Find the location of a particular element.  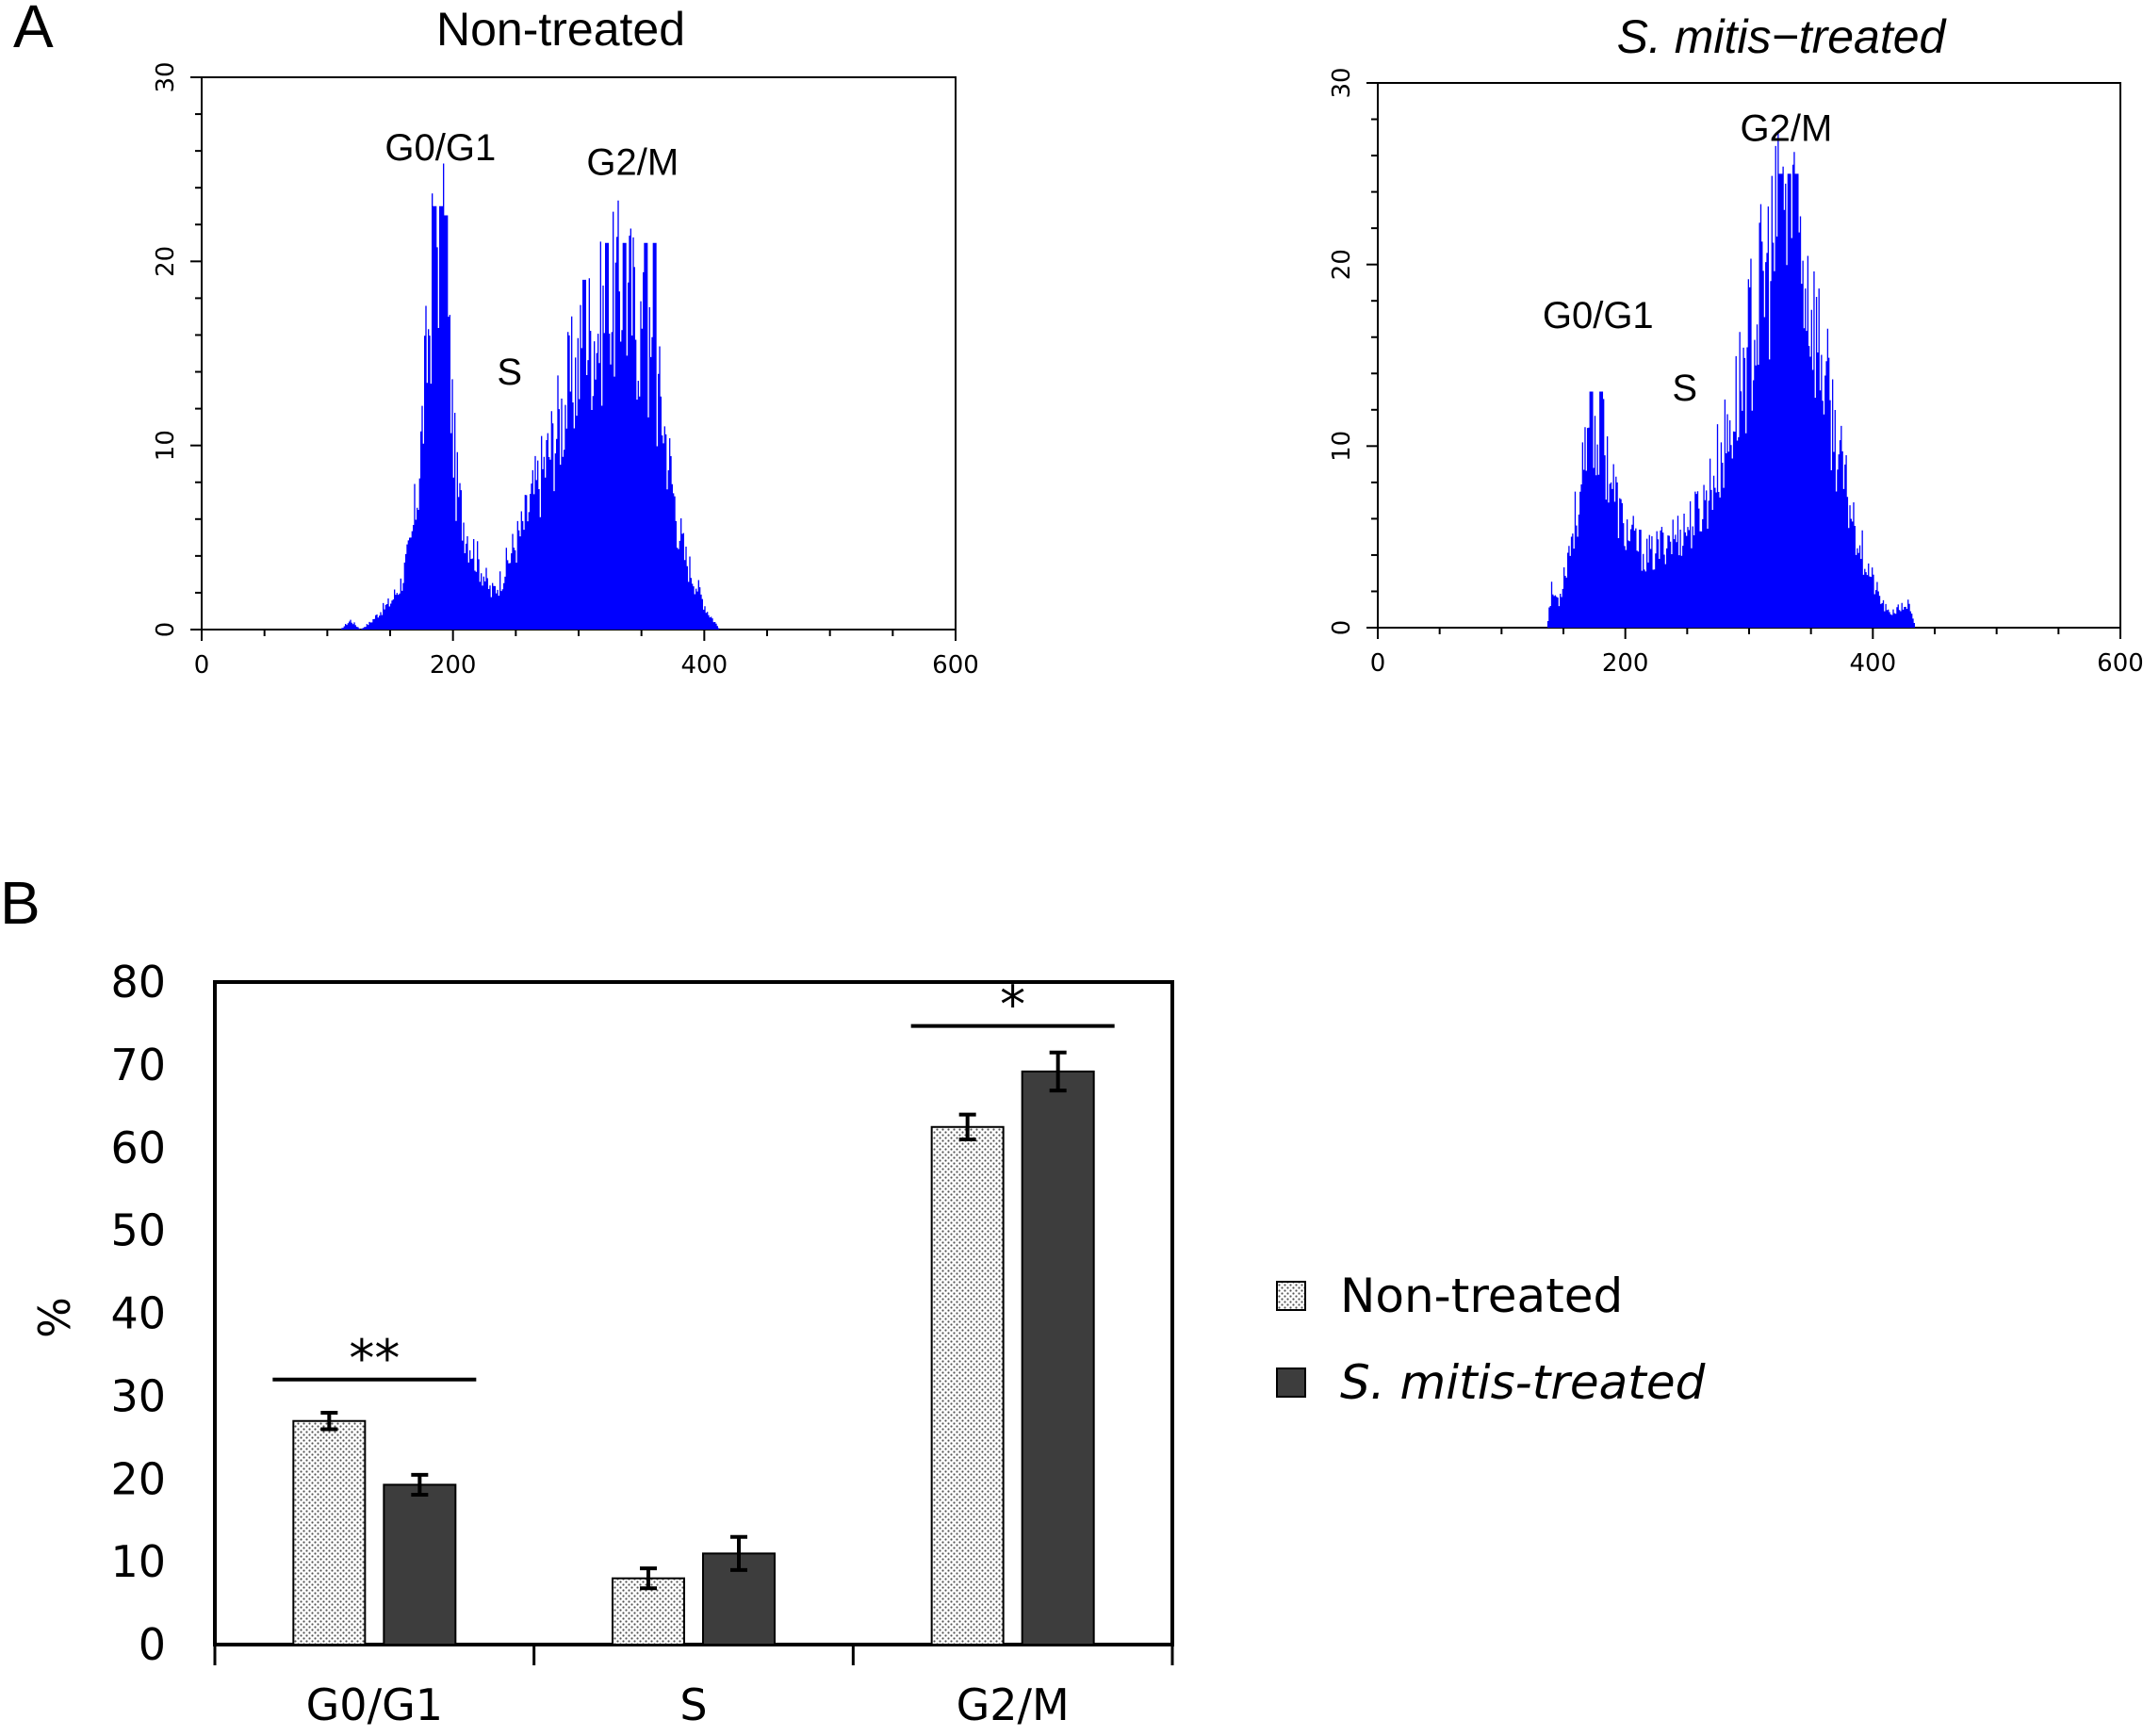

histogram-treated-annotations: G0/G1 S G2/M is located at coordinates (1687, 259).